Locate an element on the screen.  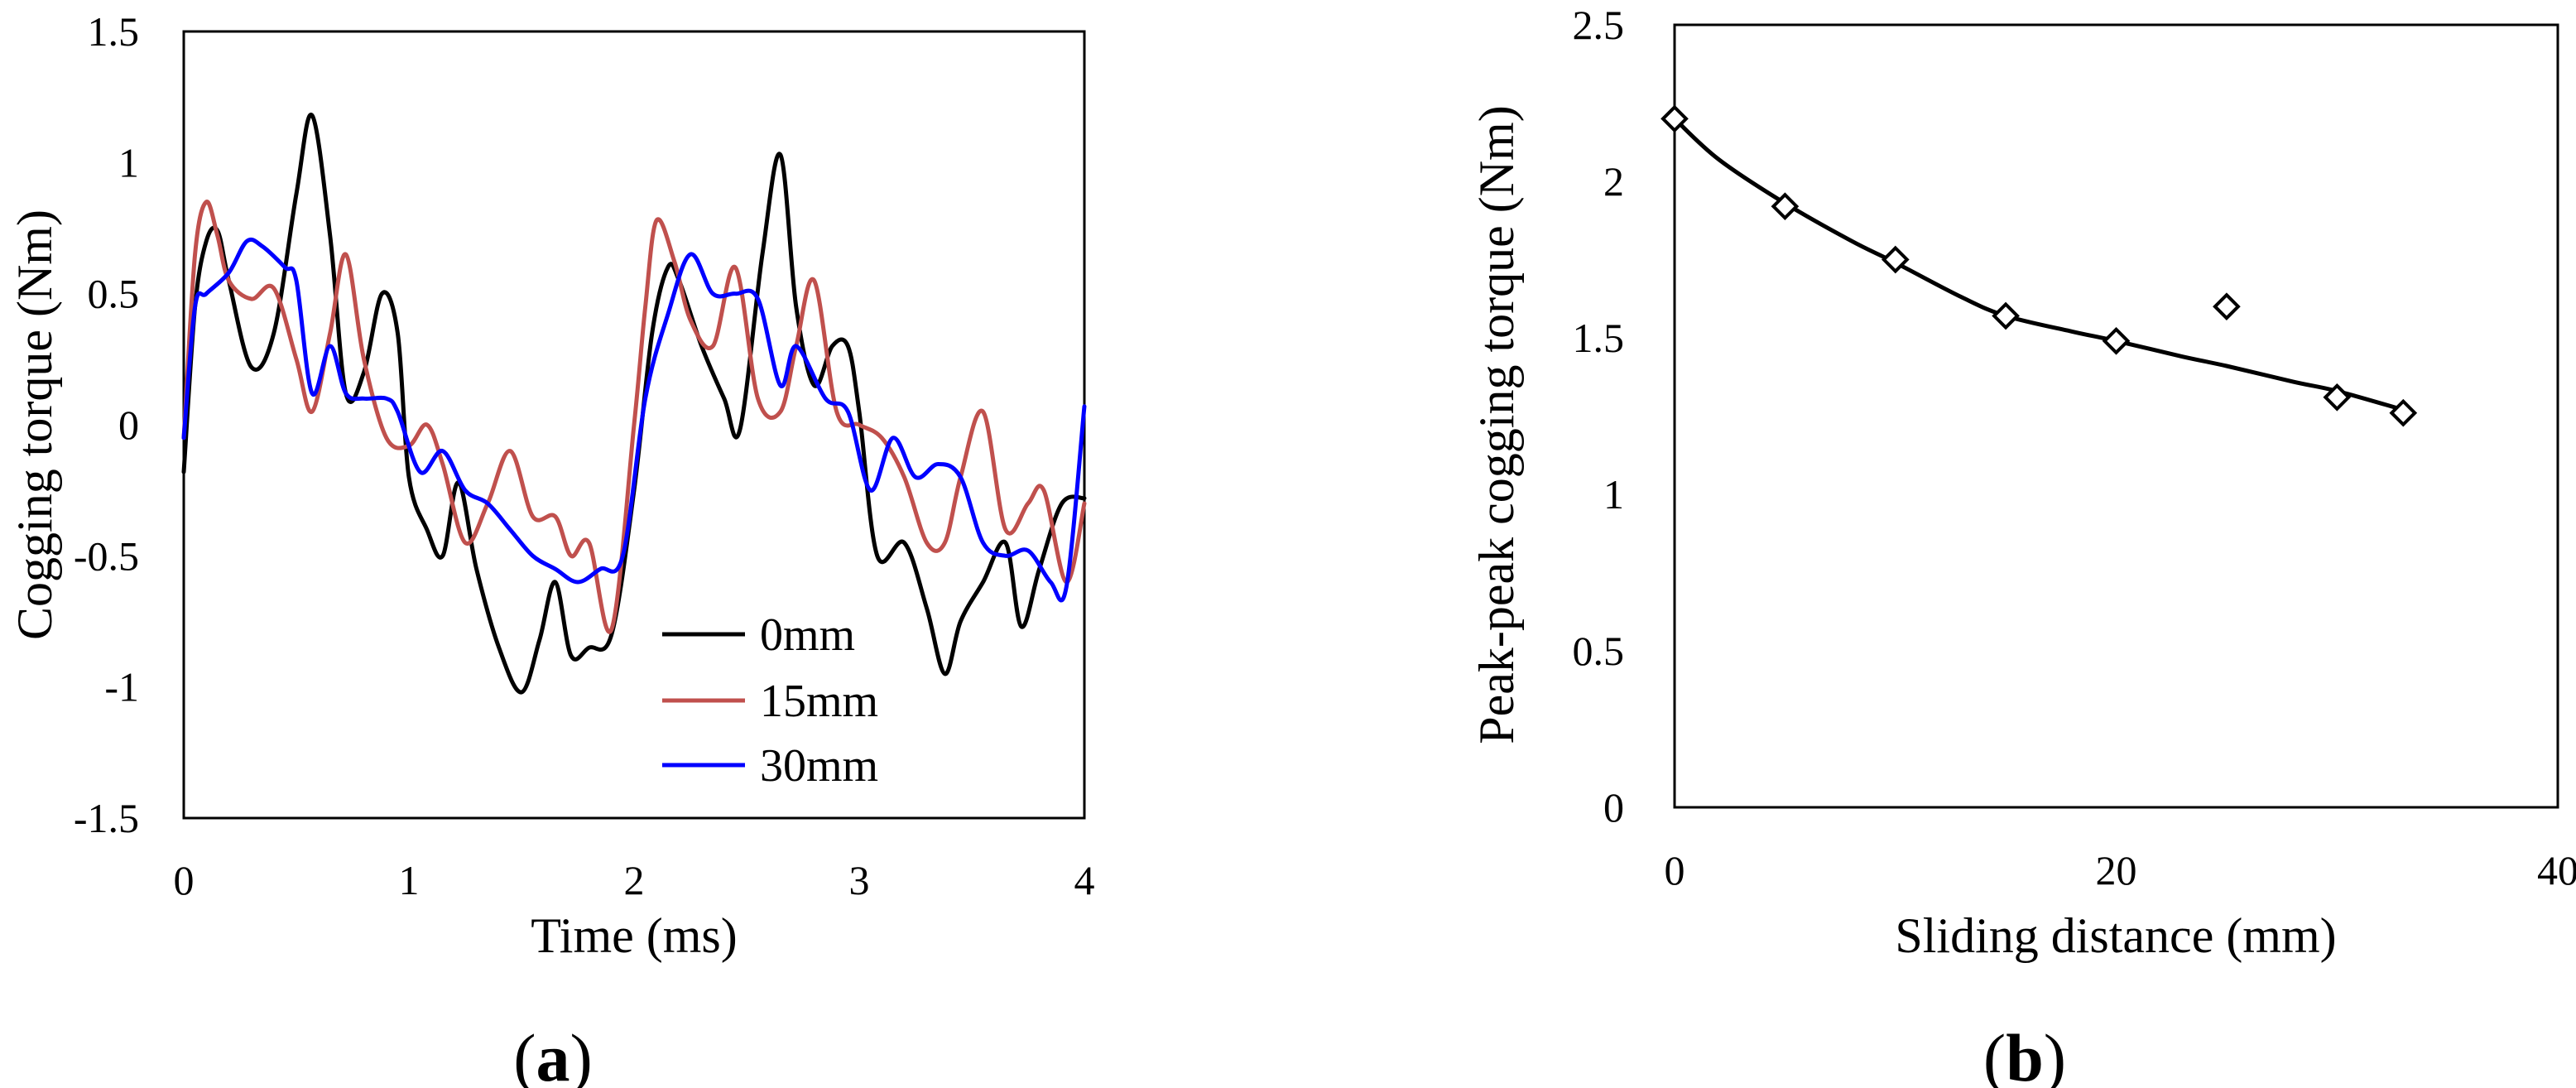
chart-a-x-tick-label: 0 is located at coordinates (184, 880).